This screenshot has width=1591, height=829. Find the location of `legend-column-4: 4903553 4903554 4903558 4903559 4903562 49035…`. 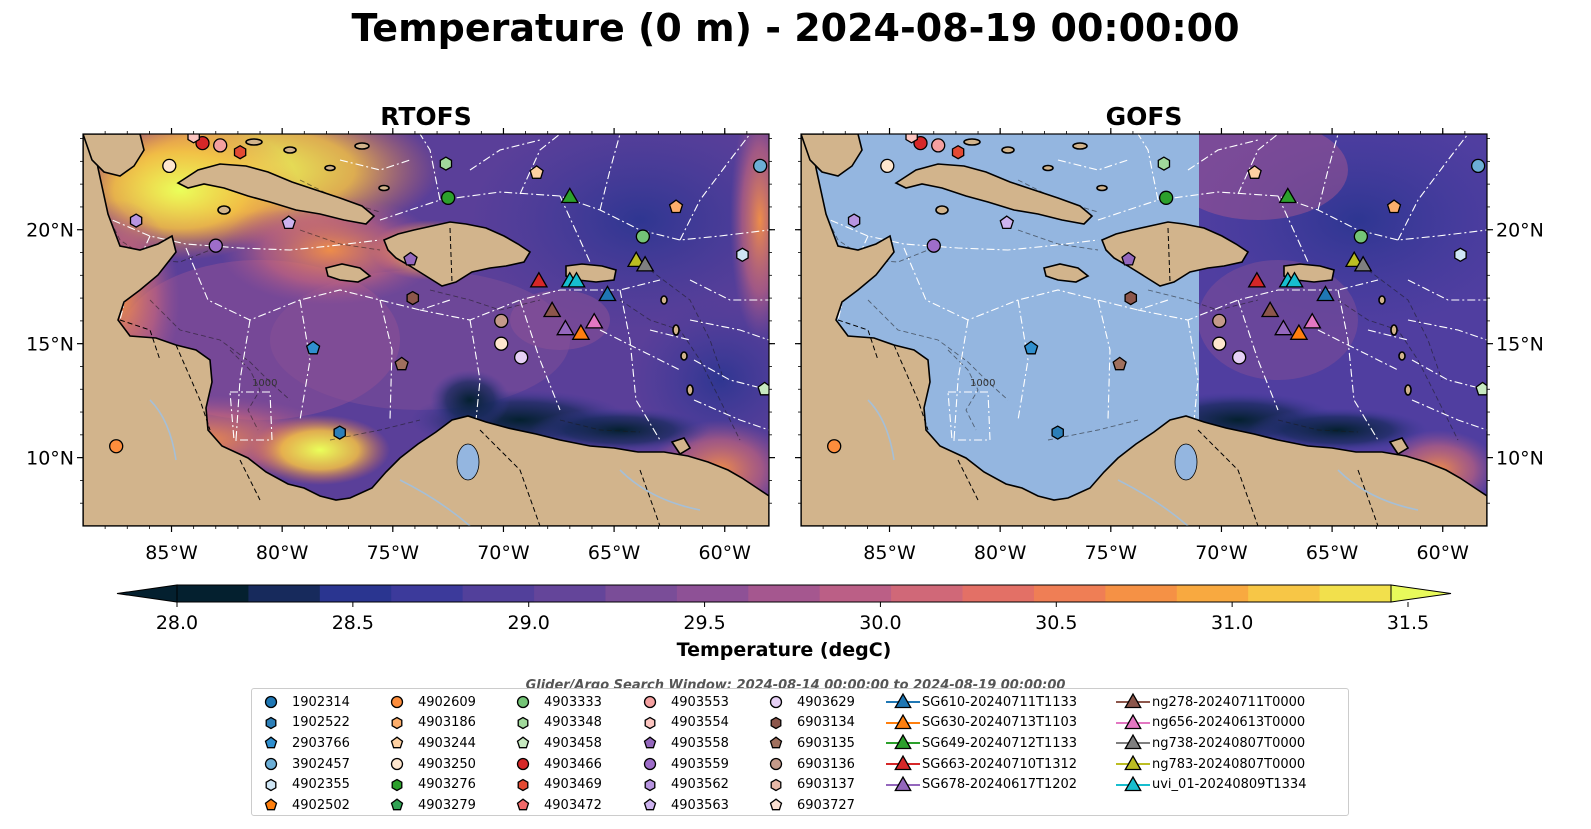

legend-column-4: 4903553 4903554 4903558 4903559 4903562 49035… is located at coordinates (681, 754).